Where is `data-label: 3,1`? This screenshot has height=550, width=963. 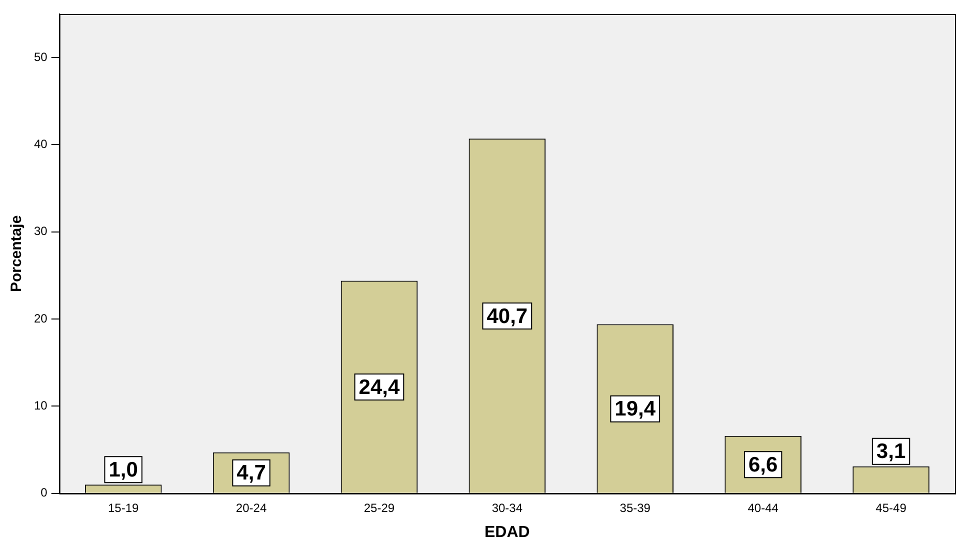 data-label: 3,1 is located at coordinates (891, 452).